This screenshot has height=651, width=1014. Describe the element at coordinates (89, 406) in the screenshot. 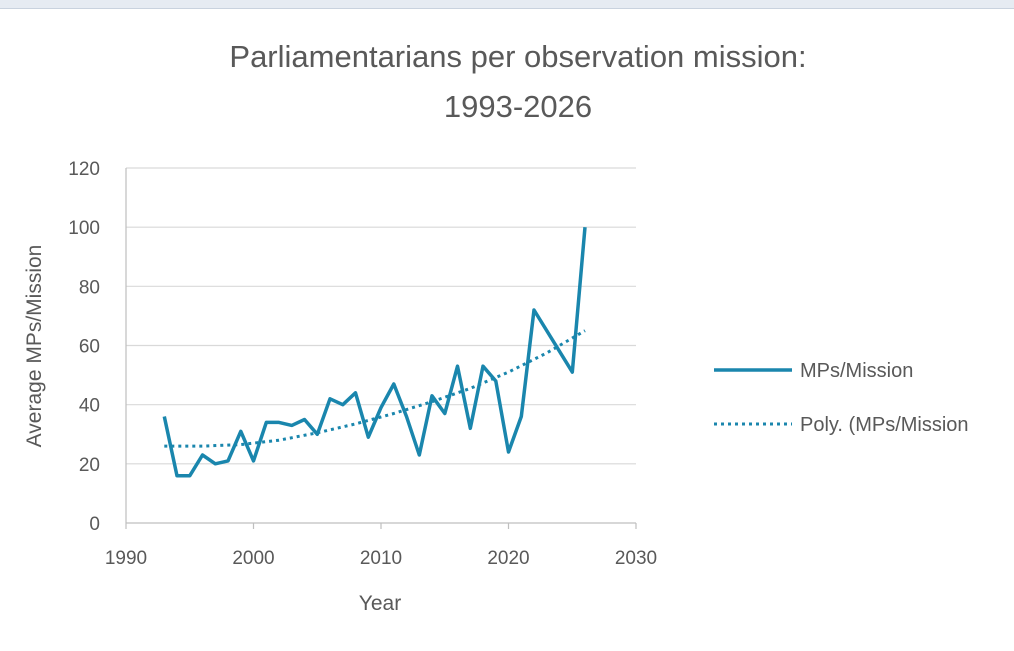

I see `y-tick-40: 40` at that location.